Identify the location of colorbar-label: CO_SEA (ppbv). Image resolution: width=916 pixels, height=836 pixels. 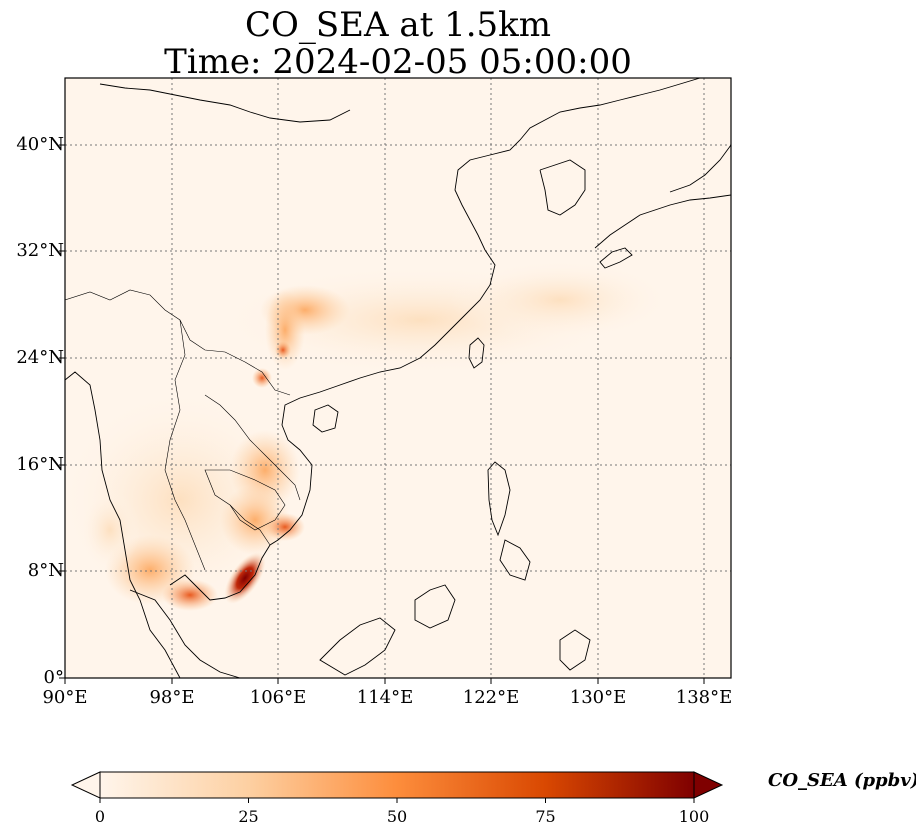
(842, 780).